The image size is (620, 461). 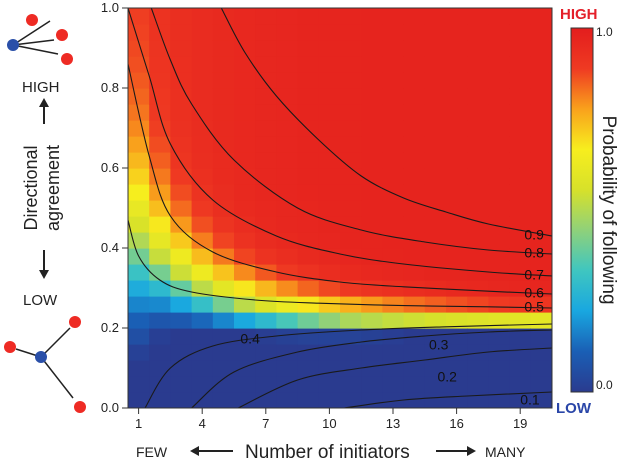 What do you see at coordinates (40, 300) in the screenshot?
I see `y-low-label: LOW` at bounding box center [40, 300].